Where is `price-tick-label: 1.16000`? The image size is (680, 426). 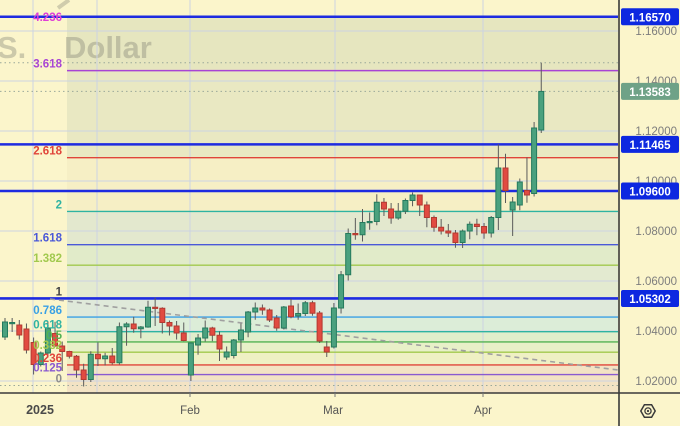 price-tick-label: 1.16000 is located at coordinates (656, 32).